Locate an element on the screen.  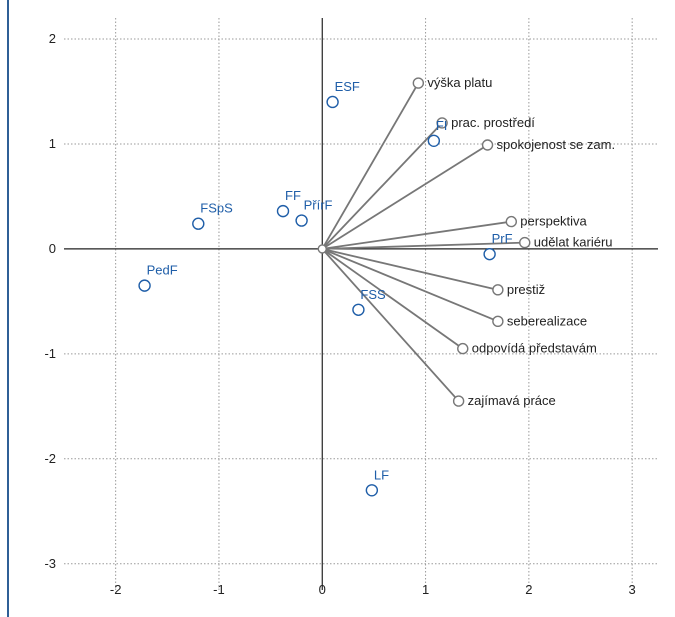
variable-label: seberealizace is located at coordinates (547, 320).